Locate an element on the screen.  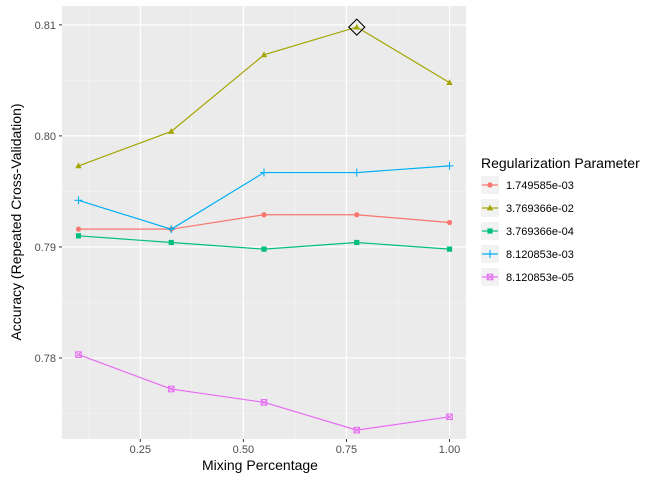
x-tick-label: 0.75 is located at coordinates (346, 450).